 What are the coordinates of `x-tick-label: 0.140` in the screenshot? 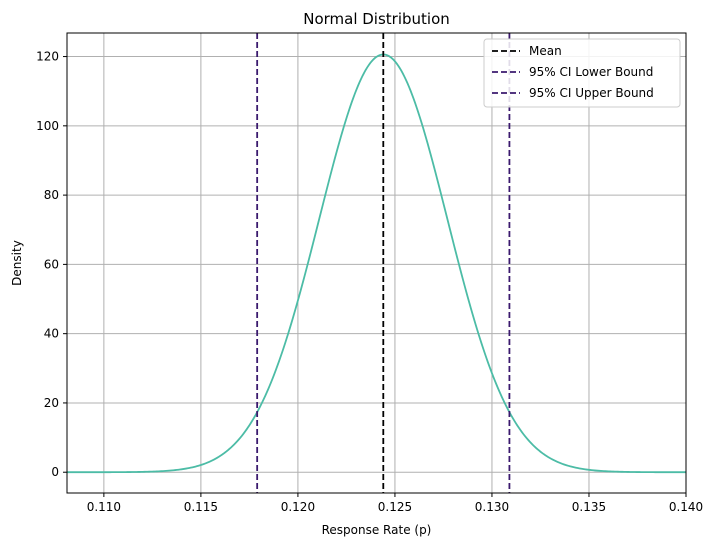 It's located at (686, 507).